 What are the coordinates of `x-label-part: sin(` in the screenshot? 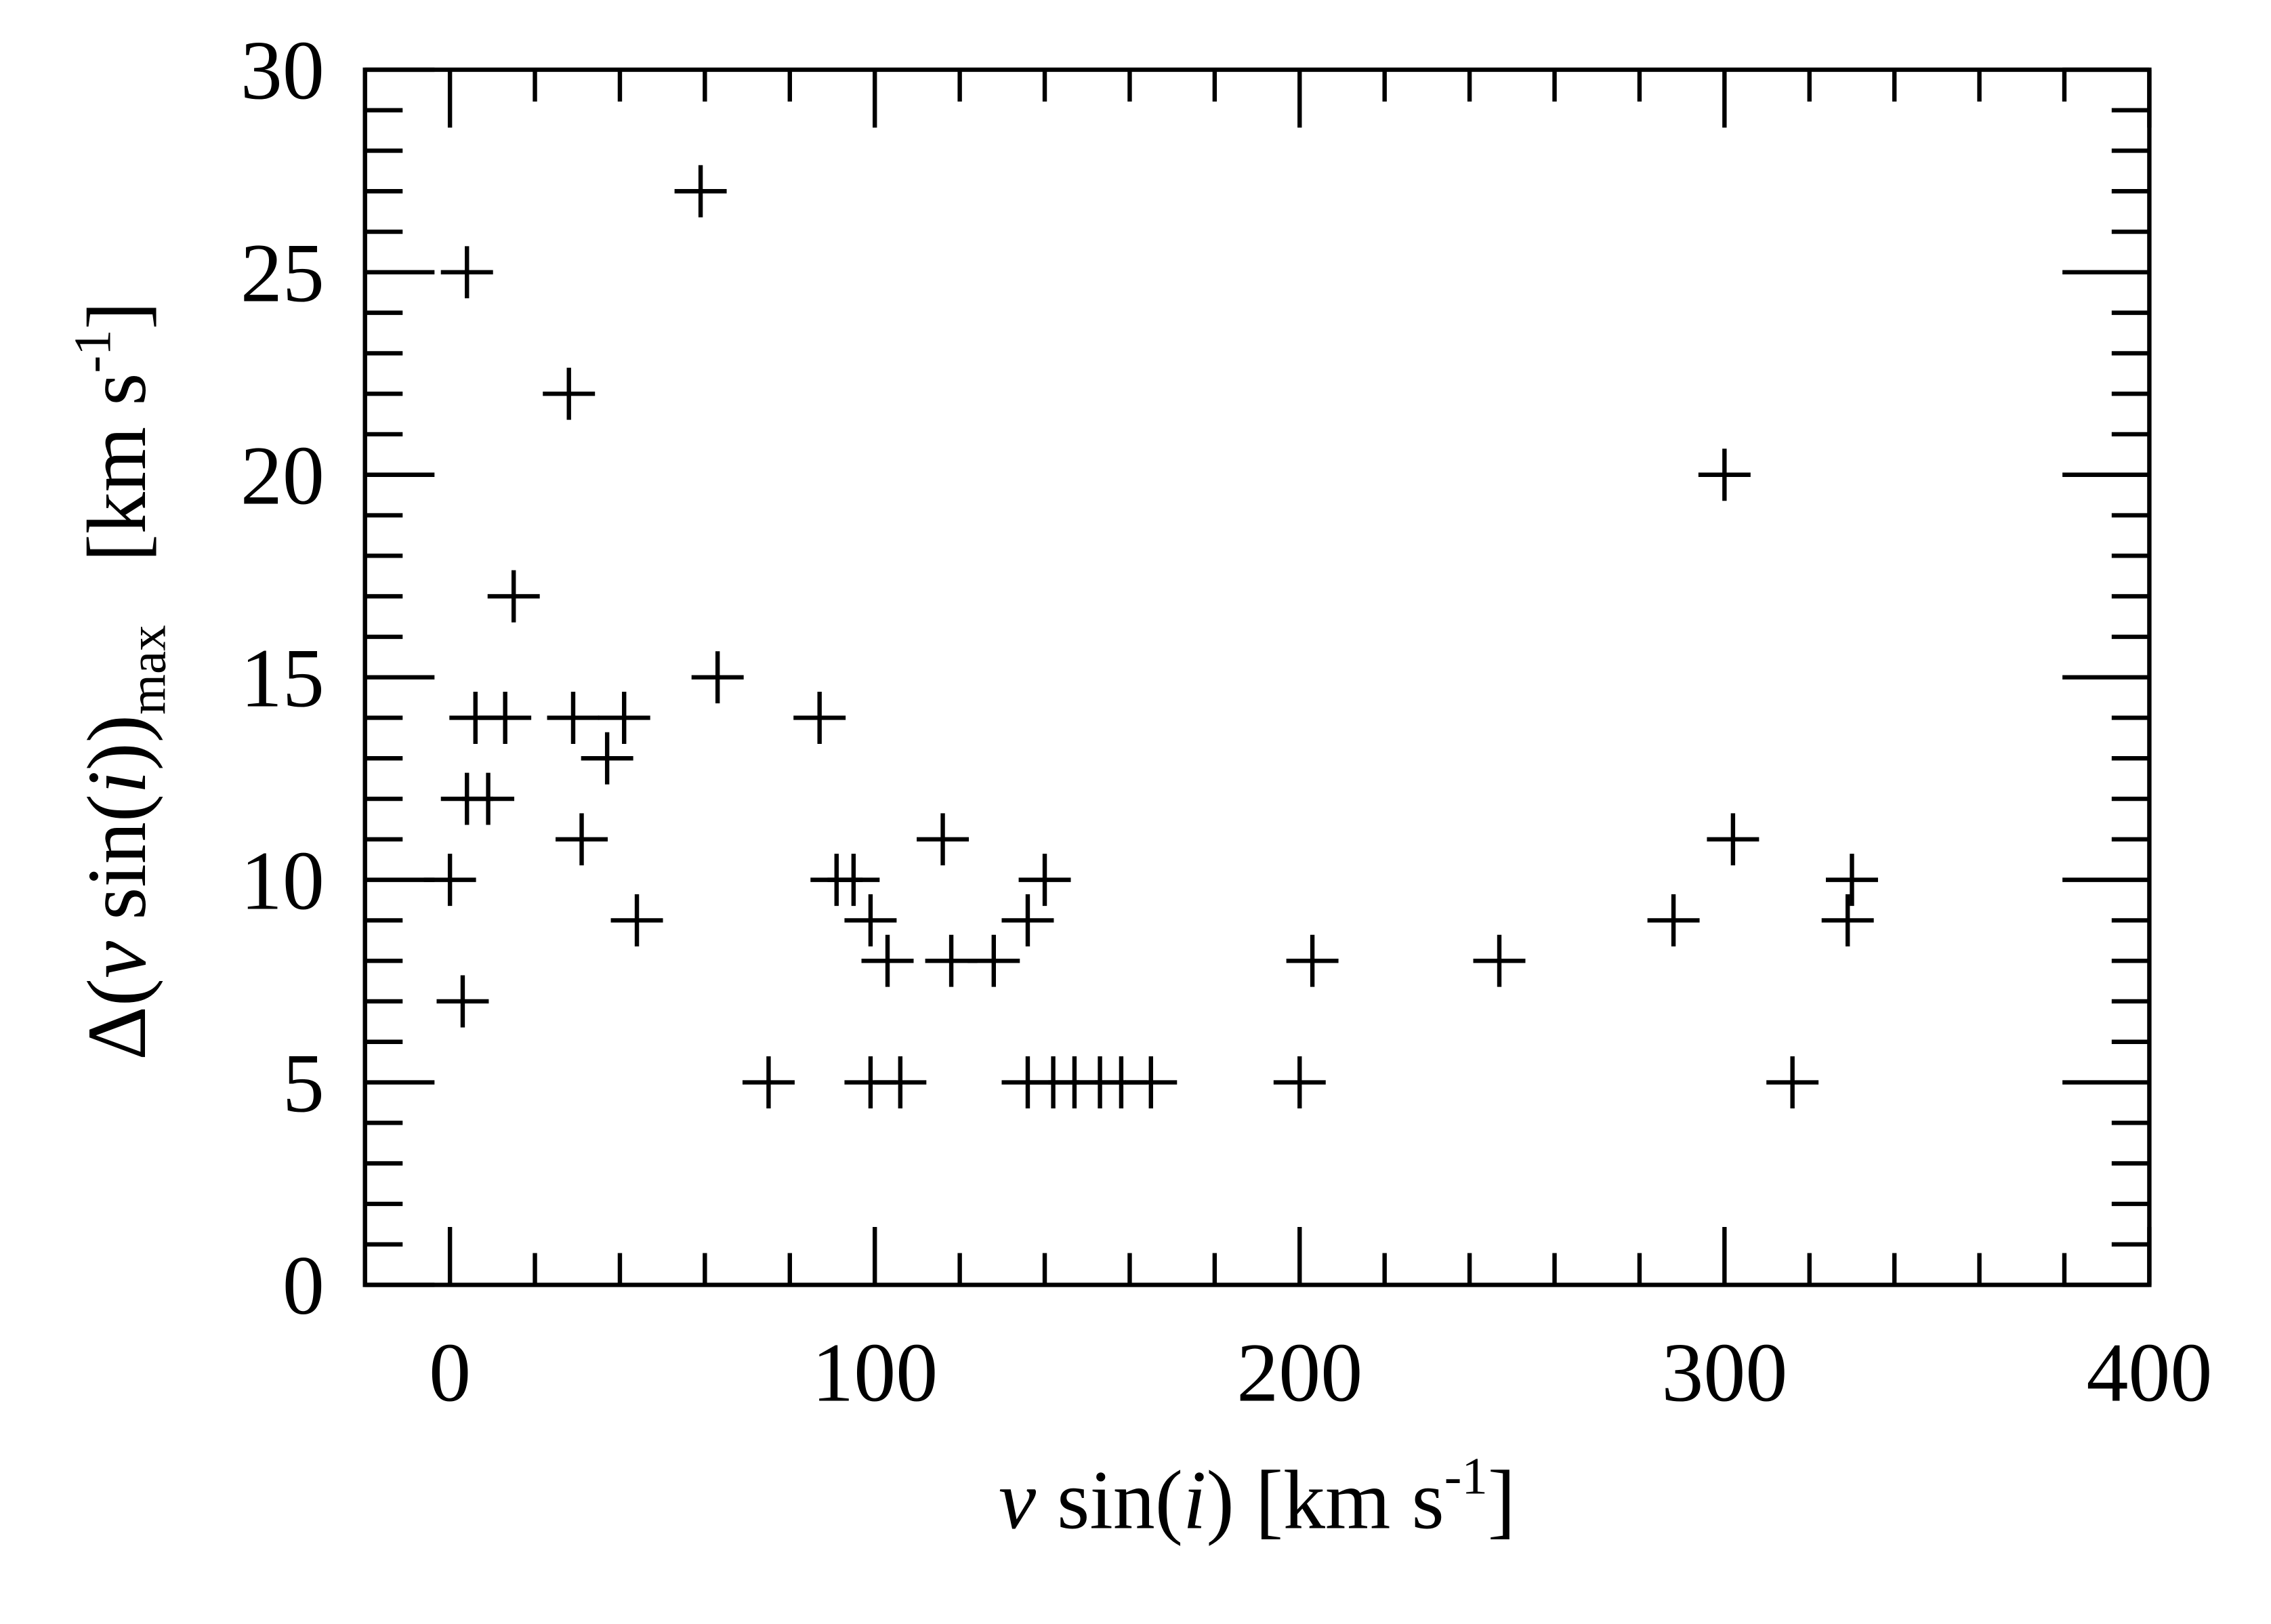 It's located at (1109, 1500).